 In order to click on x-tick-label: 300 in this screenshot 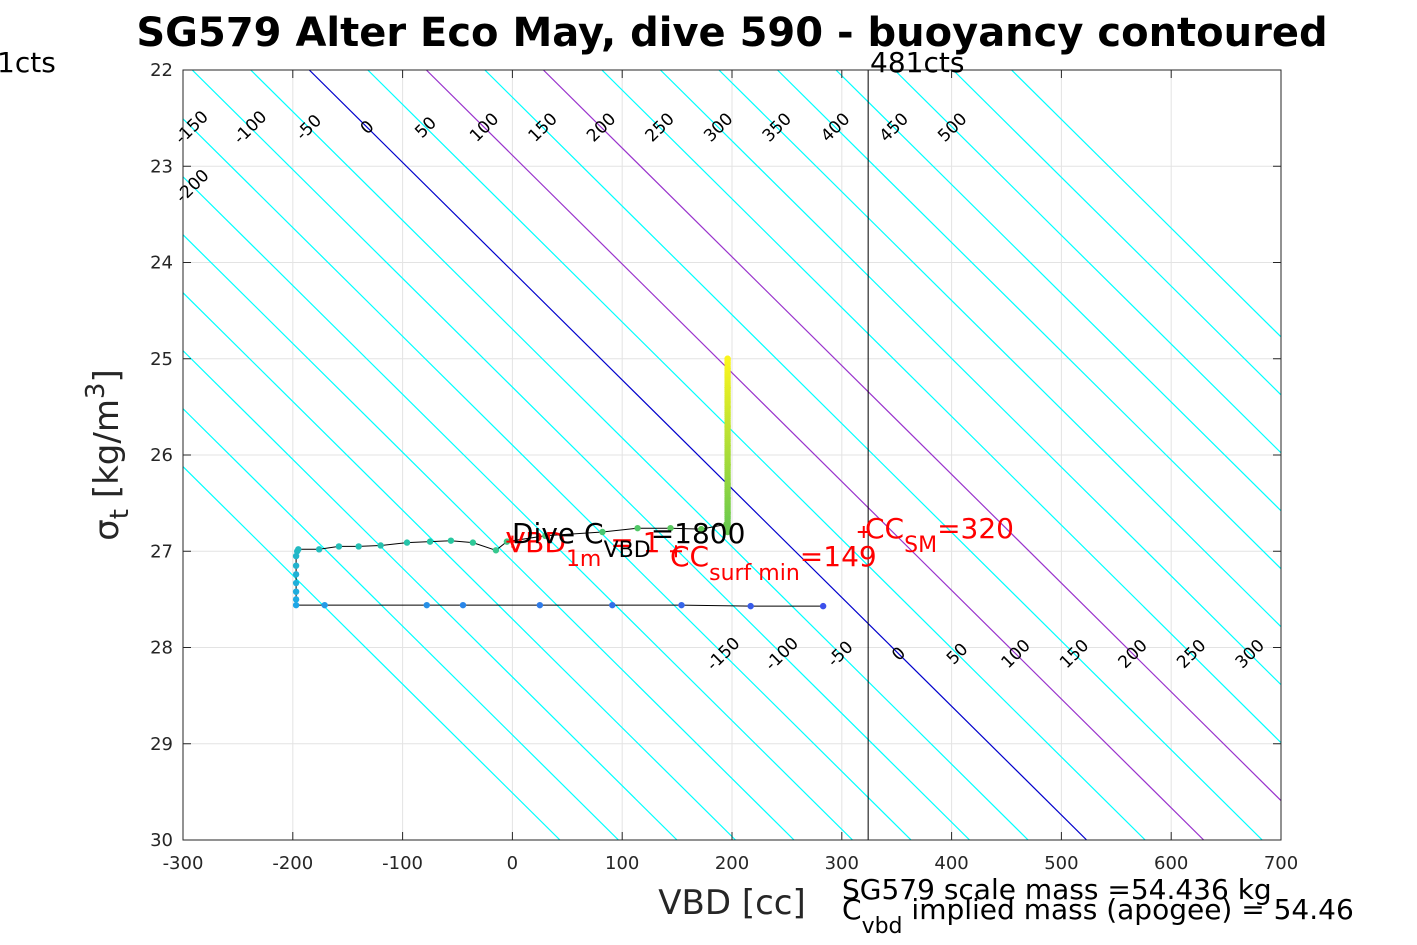, I will do `click(842, 863)`.